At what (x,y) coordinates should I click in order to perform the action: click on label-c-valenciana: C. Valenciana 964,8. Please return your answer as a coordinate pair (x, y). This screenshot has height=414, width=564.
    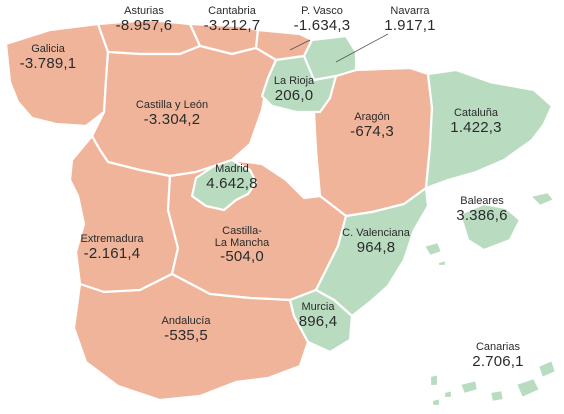
    Looking at the image, I should click on (376, 241).